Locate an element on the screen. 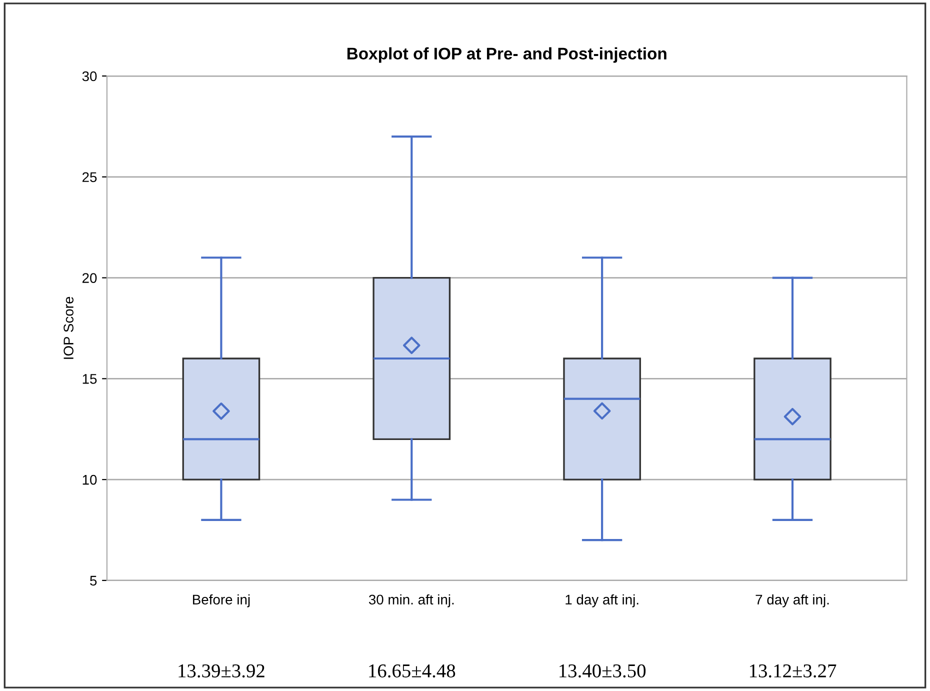 This screenshot has height=691, width=930. text: 16.65±4.48 is located at coordinates (412, 671).